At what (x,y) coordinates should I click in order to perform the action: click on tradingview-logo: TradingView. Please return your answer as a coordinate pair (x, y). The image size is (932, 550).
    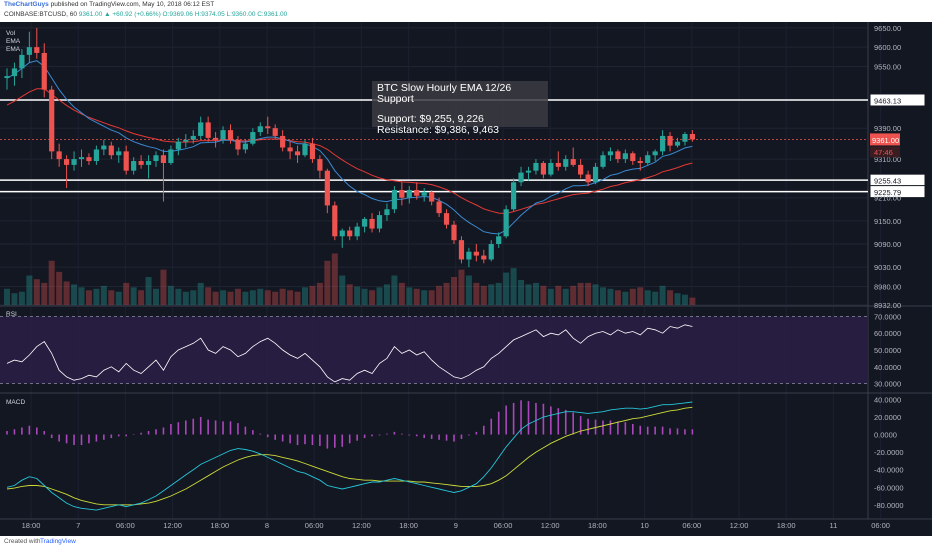
    Looking at the image, I should click on (58, 541).